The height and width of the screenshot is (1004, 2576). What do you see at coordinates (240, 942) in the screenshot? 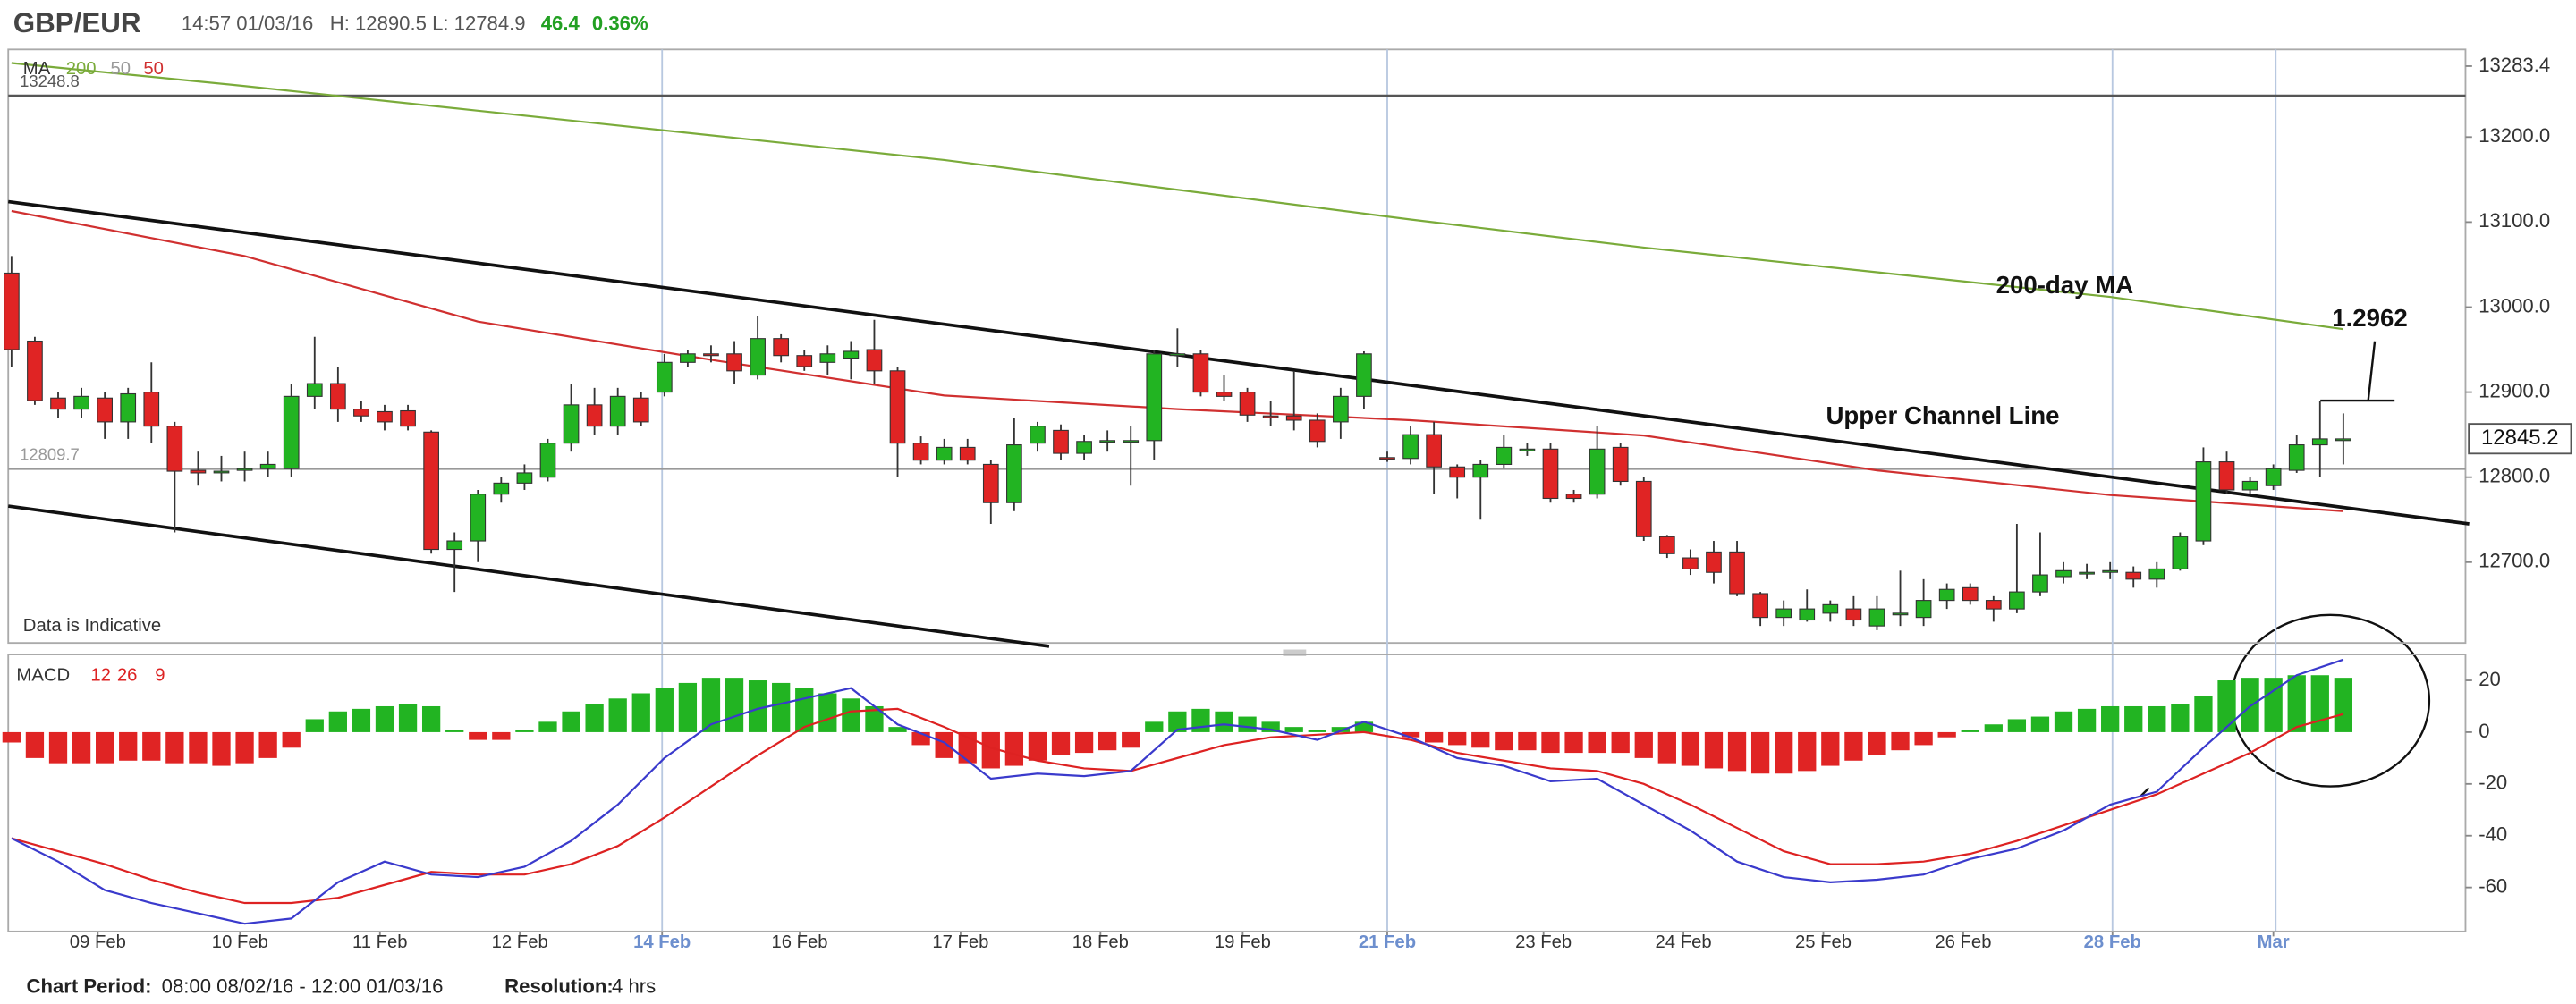
I see `x-tick-label: 10 Feb` at bounding box center [240, 942].